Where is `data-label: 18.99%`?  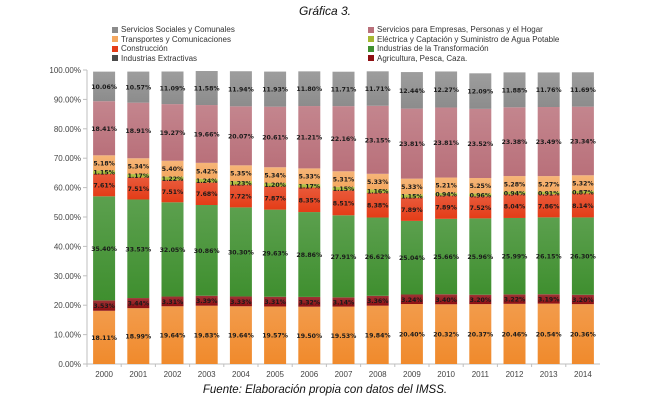
data-label: 18.99% is located at coordinates (138, 337).